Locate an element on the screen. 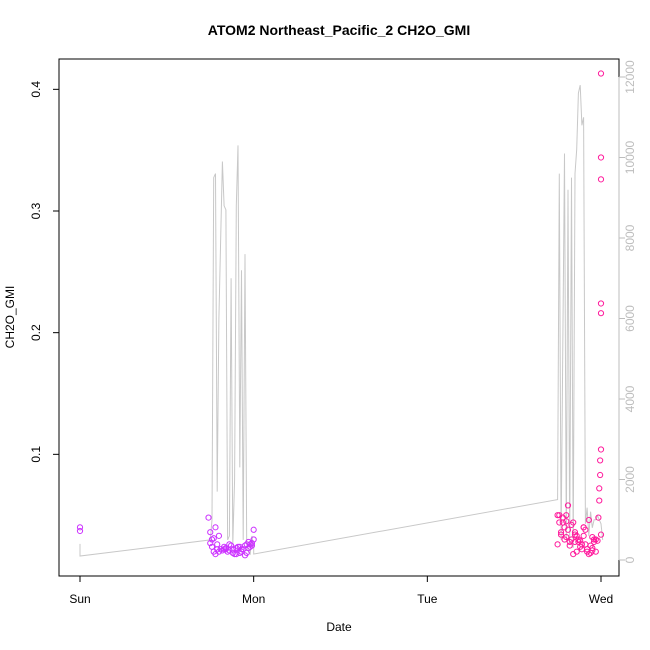  left-tick-label-0: 0.1 is located at coordinates (36, 454).